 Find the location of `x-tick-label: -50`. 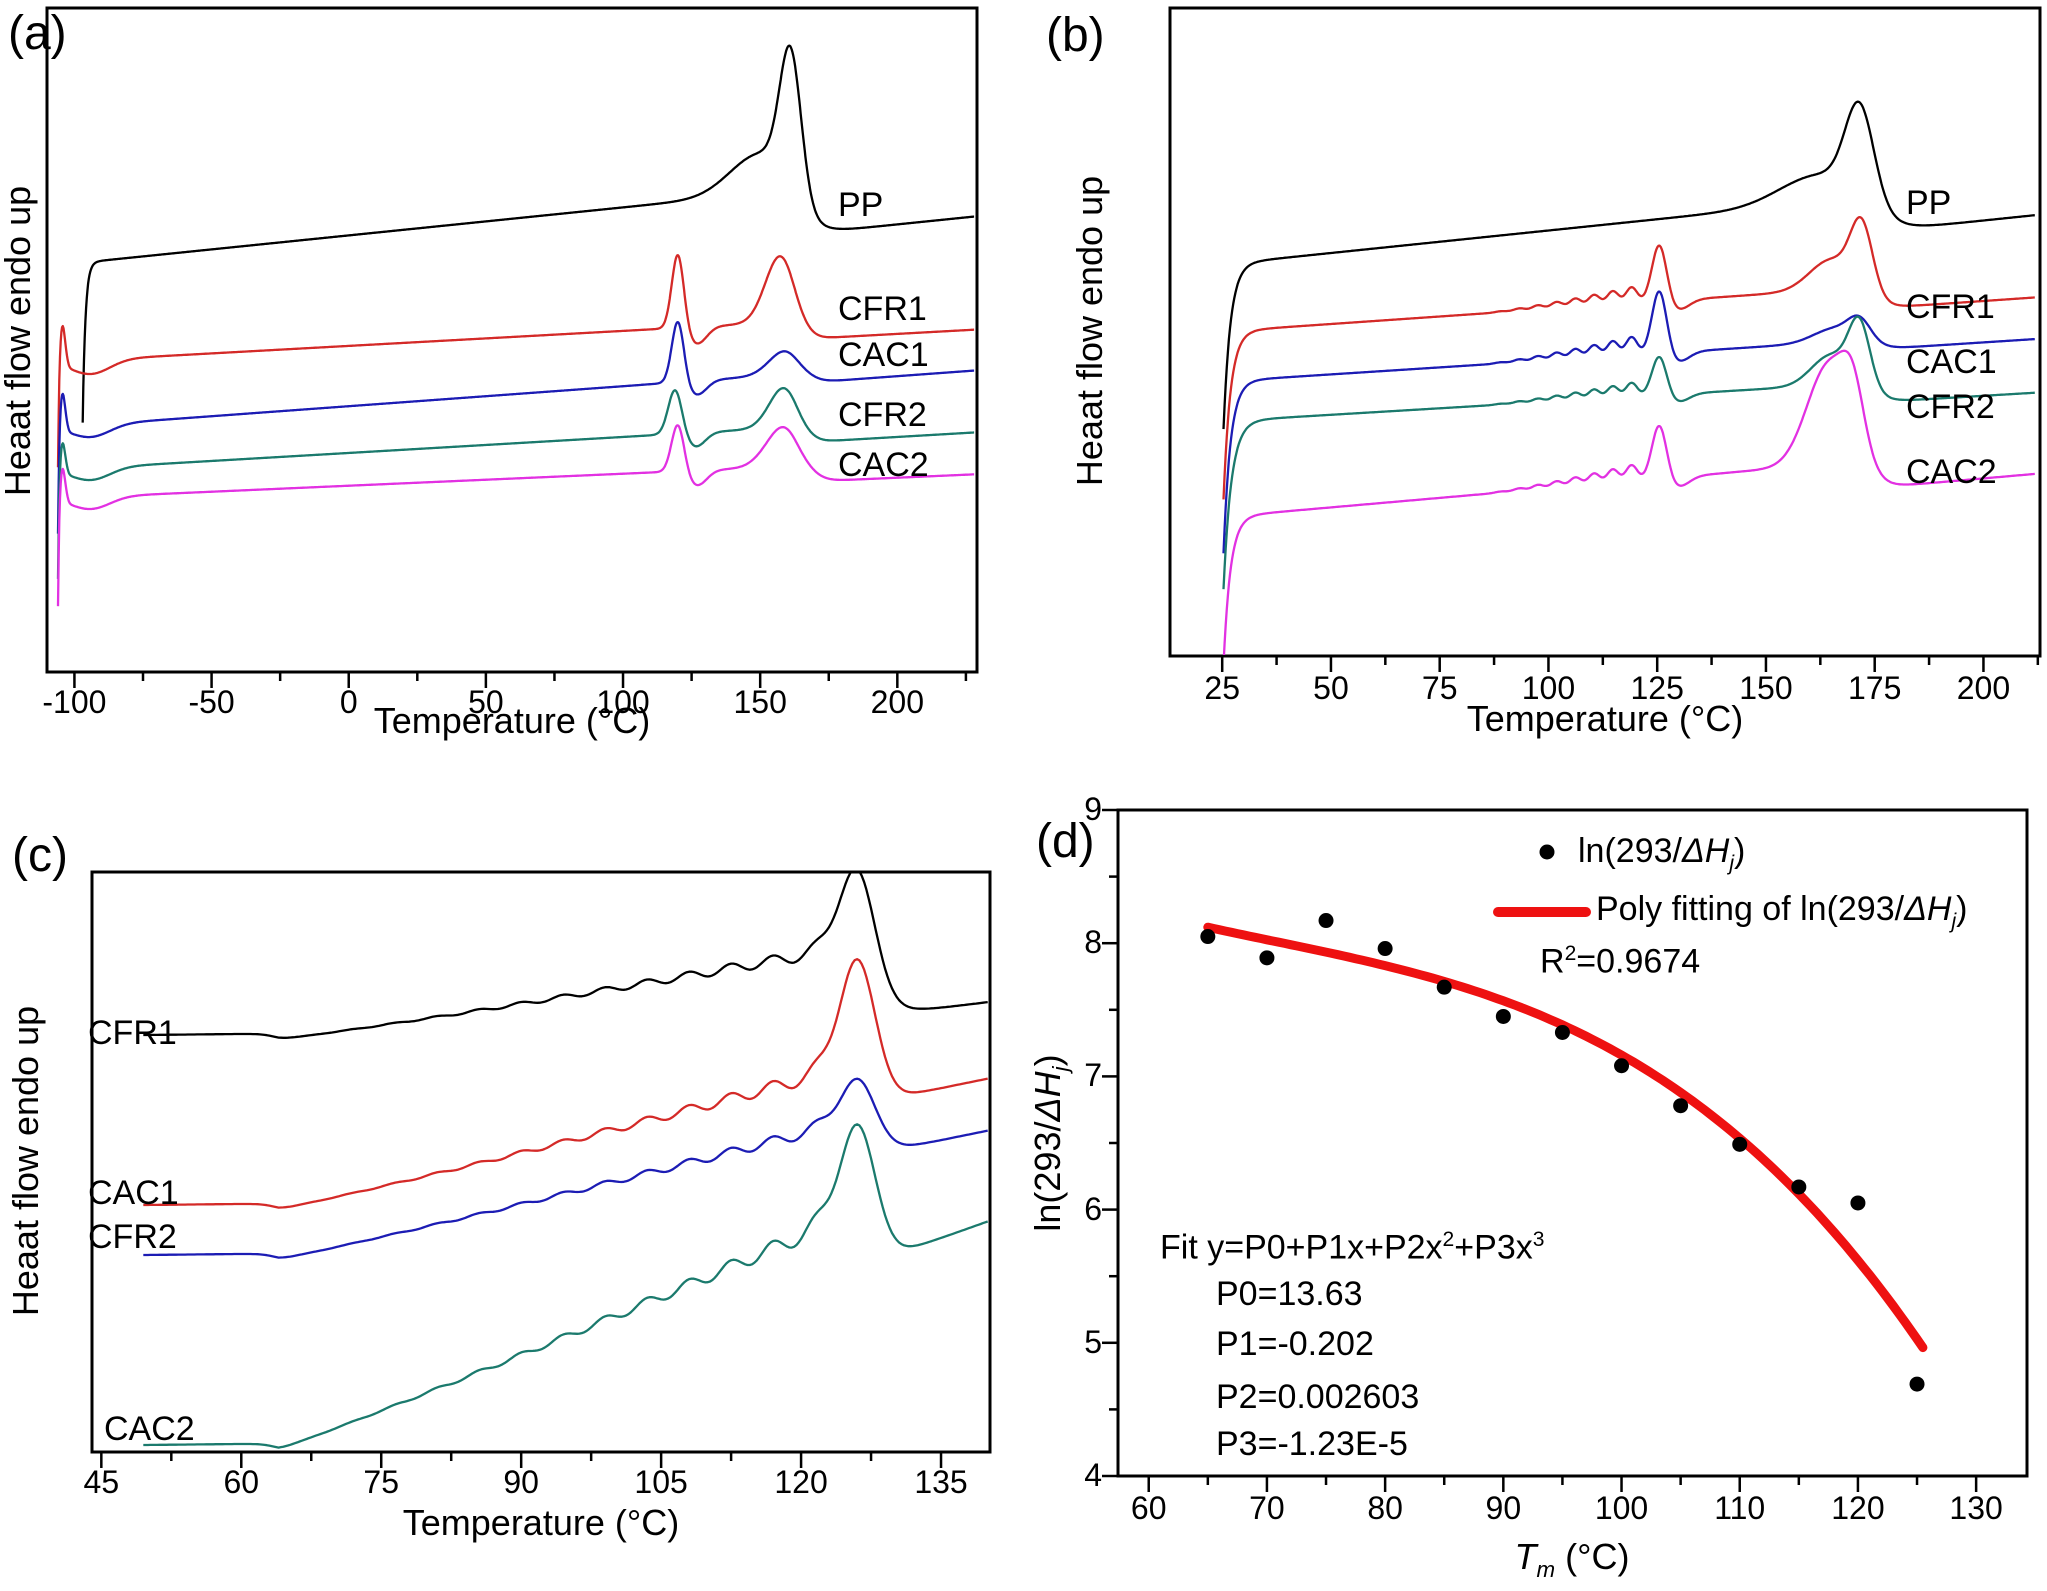

x-tick-label: -50 is located at coordinates (211, 702).